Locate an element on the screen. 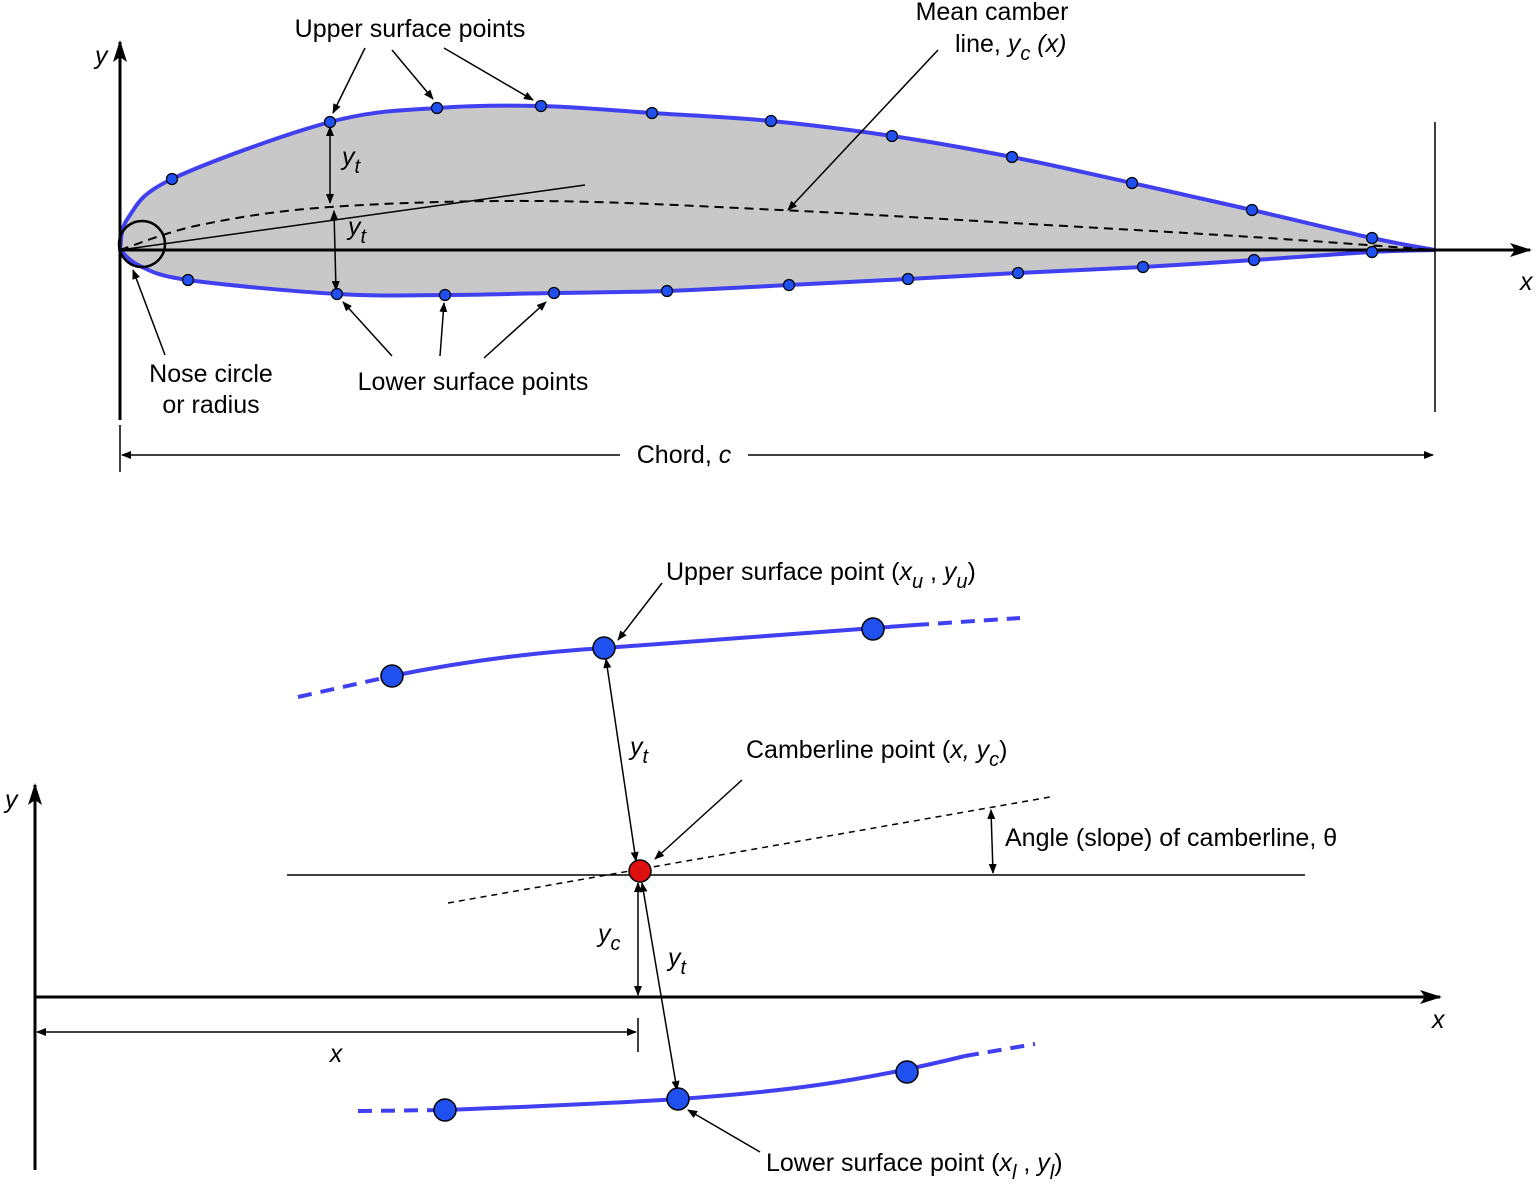 The width and height of the screenshot is (1536, 1185). airfoil-shape is located at coordinates (776, 200).